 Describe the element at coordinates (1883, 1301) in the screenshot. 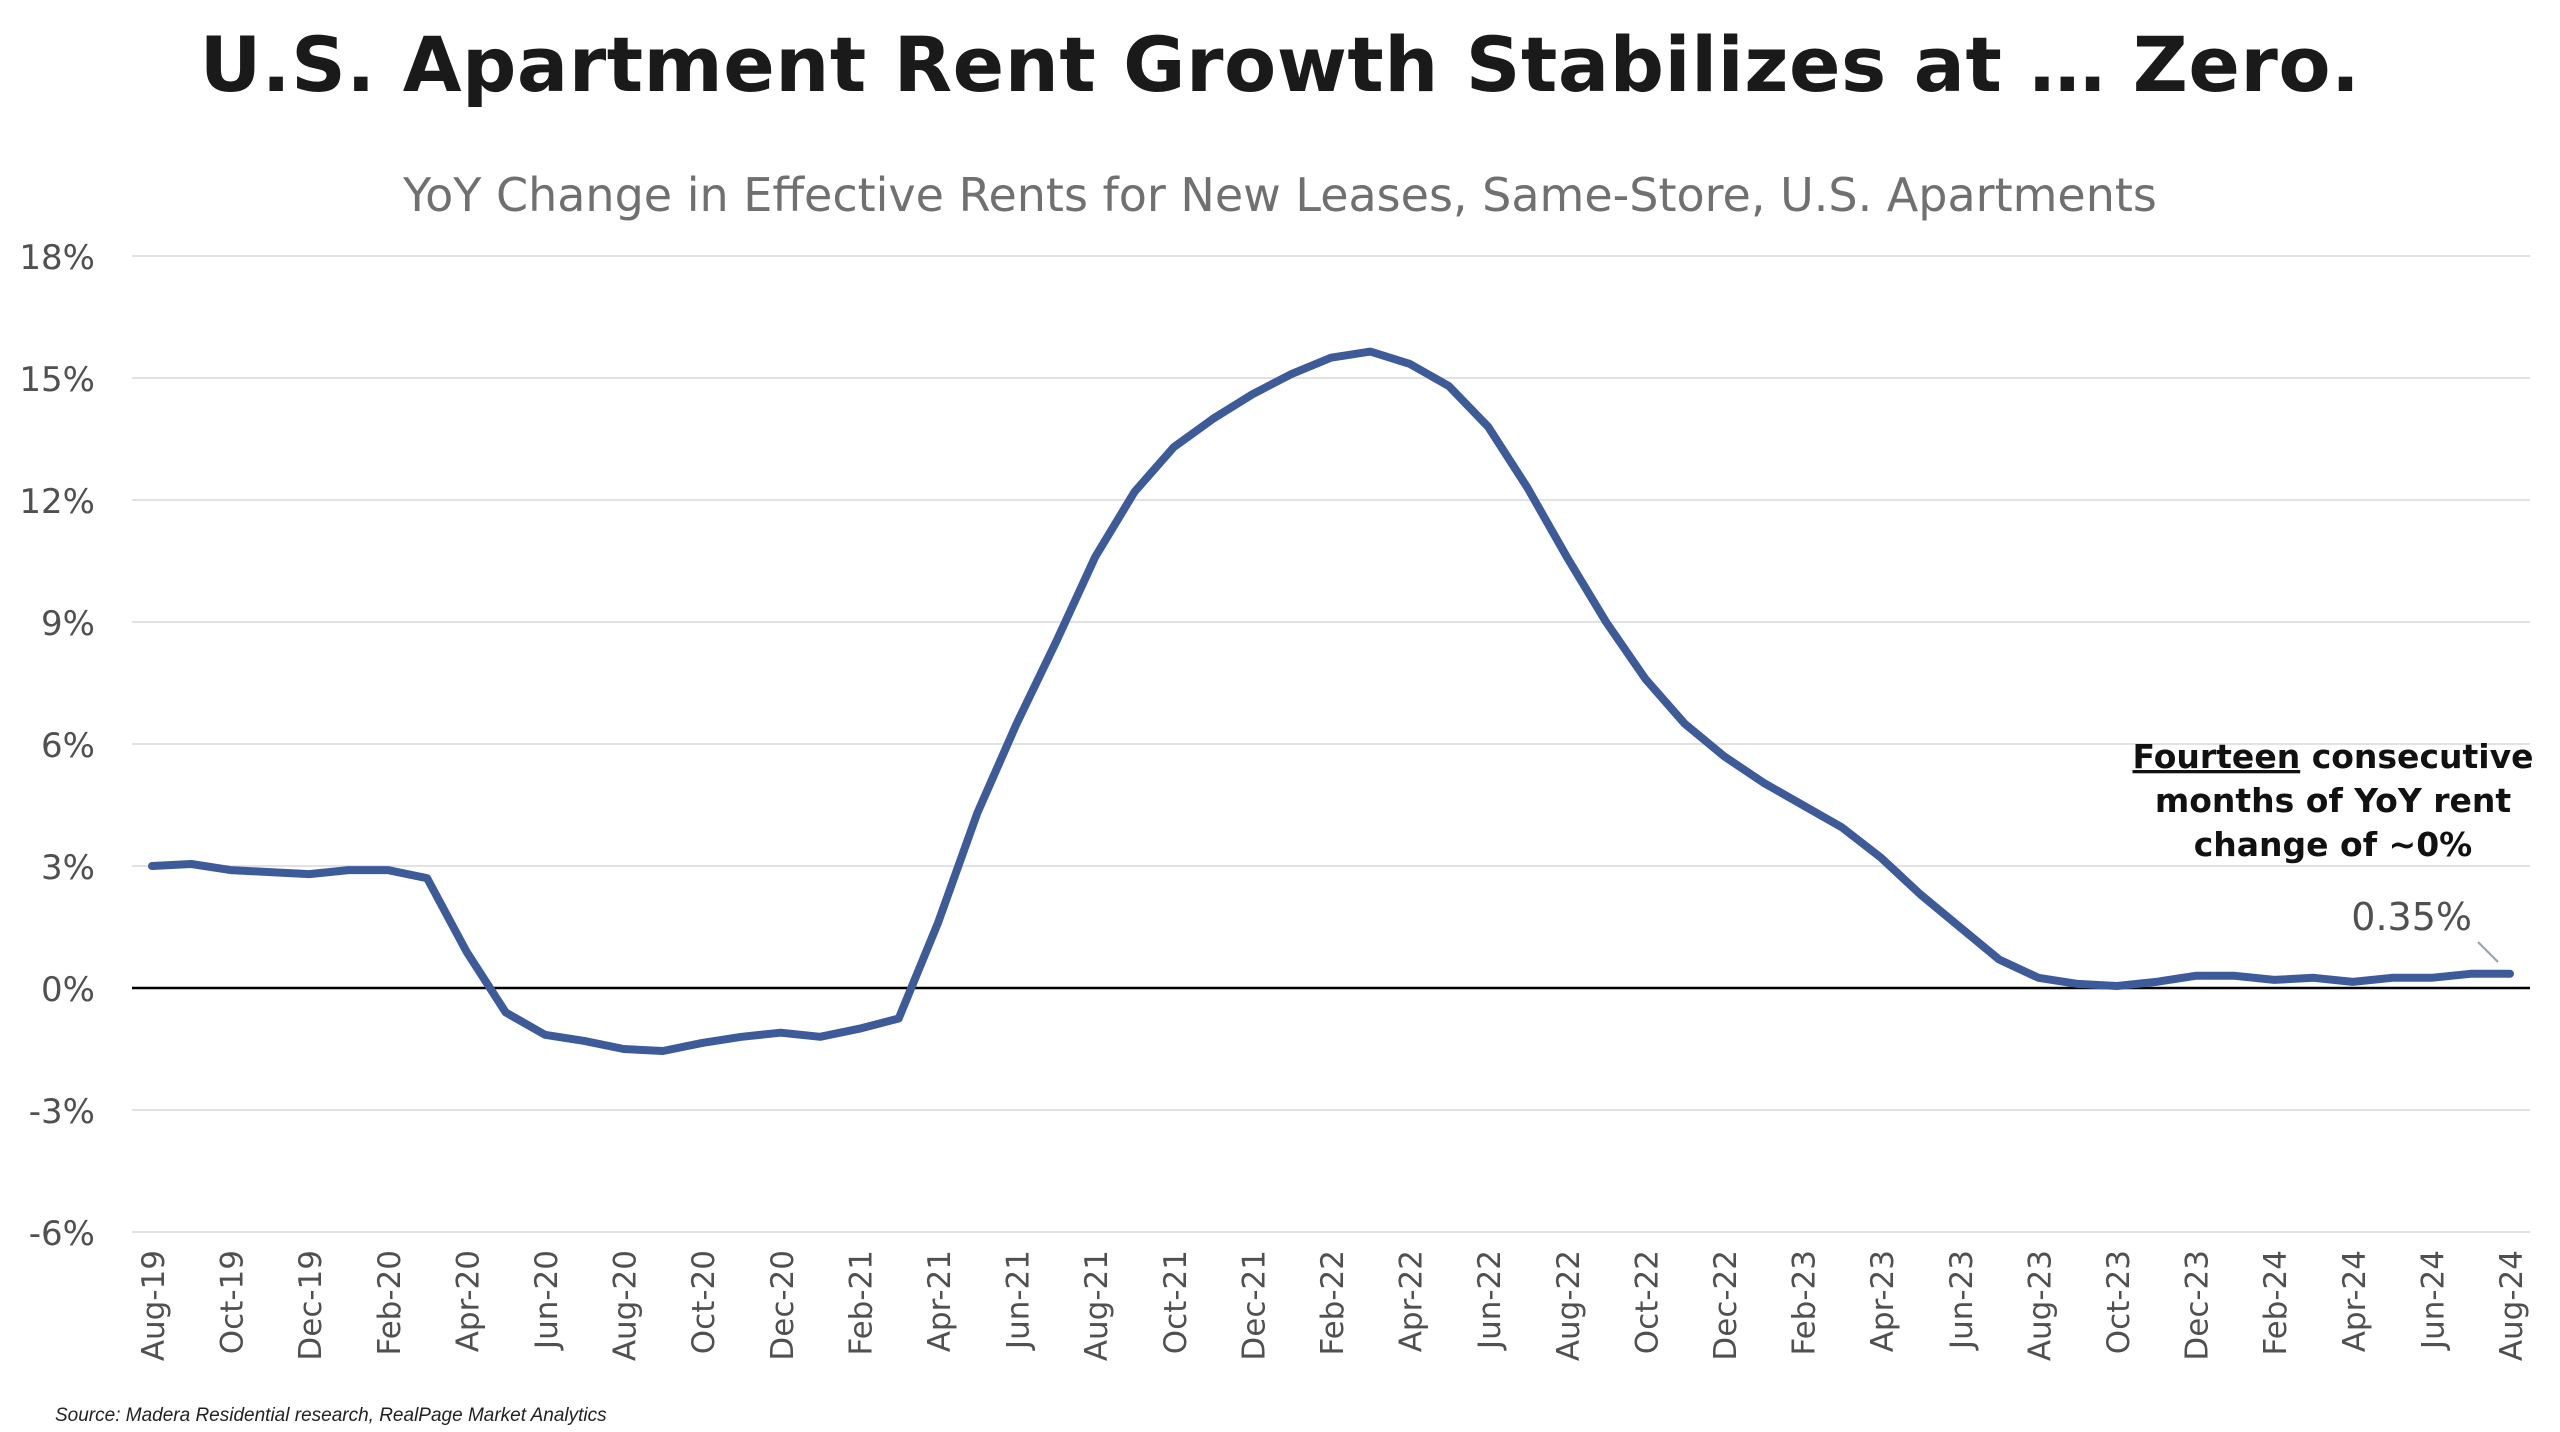

I see `x-tick-label: Apr-23` at that location.